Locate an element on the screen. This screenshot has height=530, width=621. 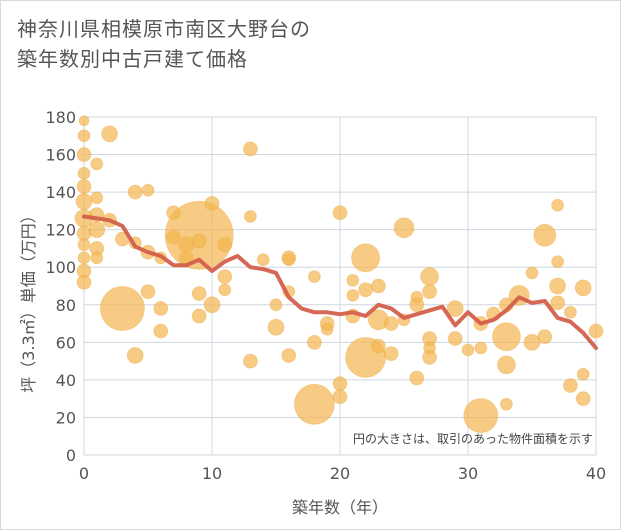
chart-title-line-1: 神奈川県相模原市南区大野台の is located at coordinates (164, 29).